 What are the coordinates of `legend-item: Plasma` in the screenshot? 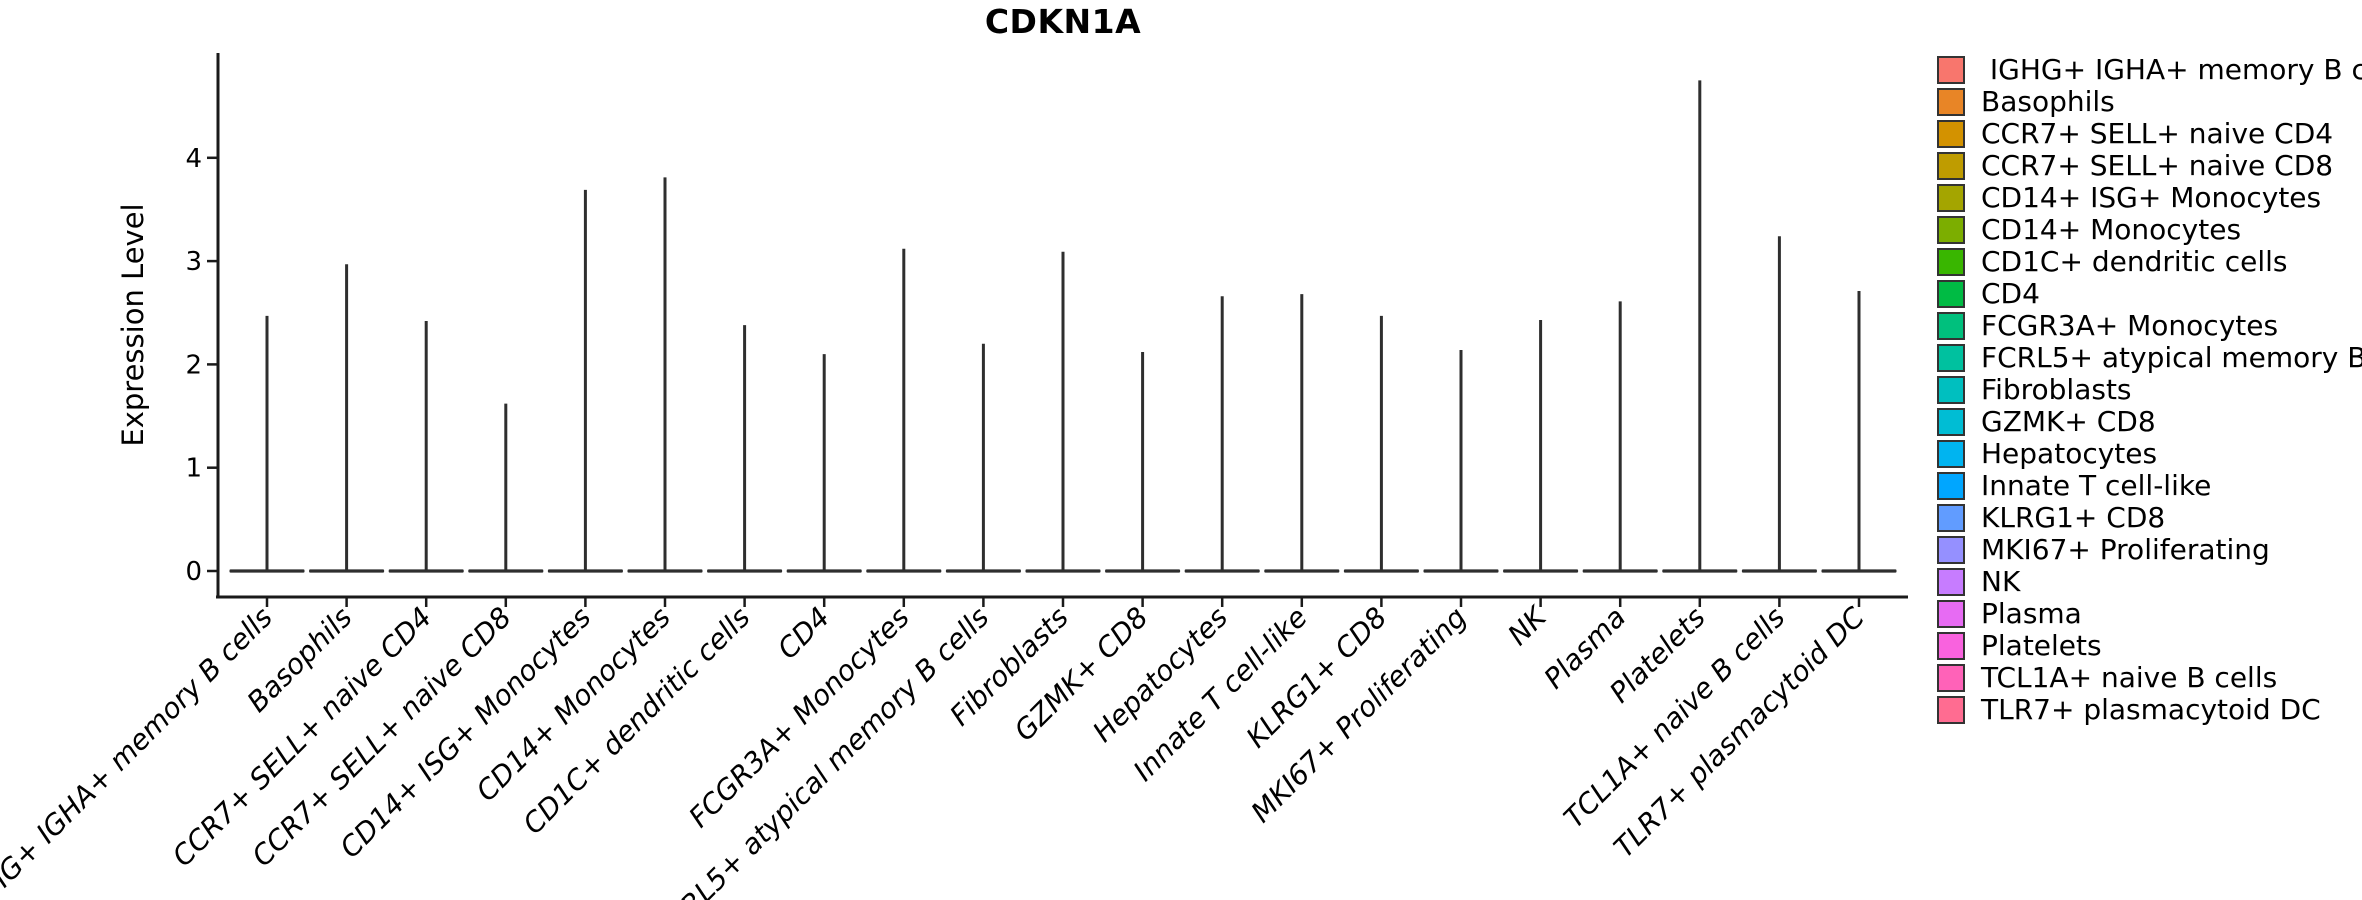 It's located at (2149, 614).